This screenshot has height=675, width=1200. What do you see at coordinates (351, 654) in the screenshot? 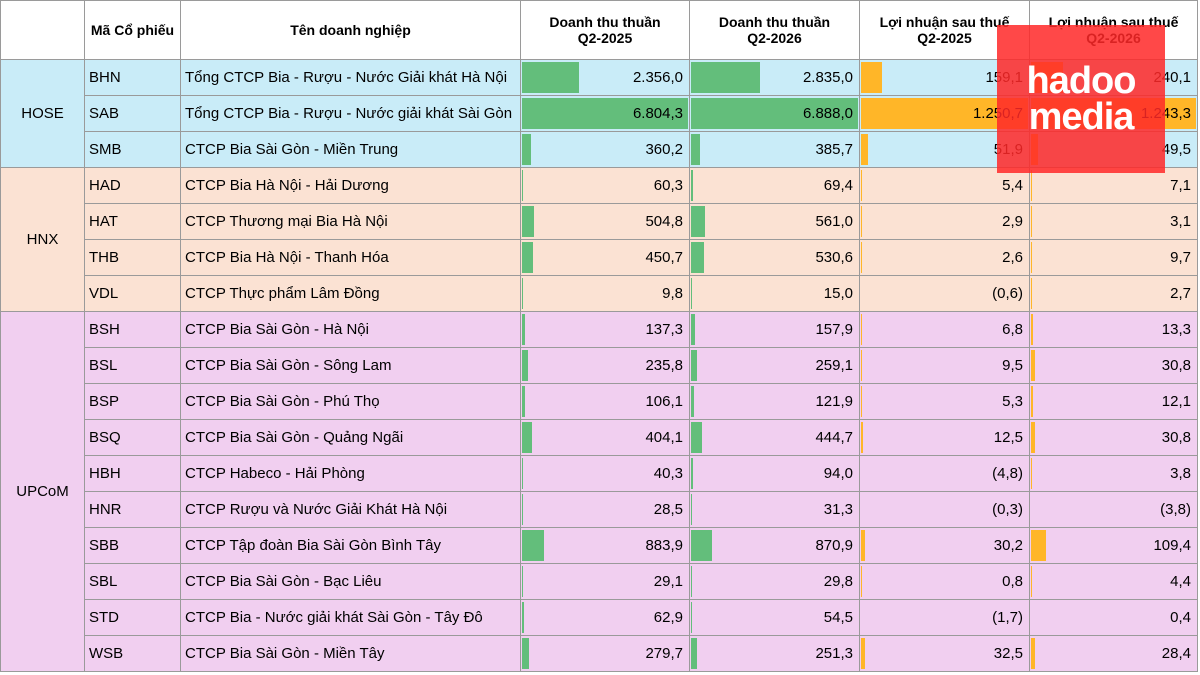
I see `name-cell: CTCP Bia Sài Gòn - Miền Tây` at bounding box center [351, 654].